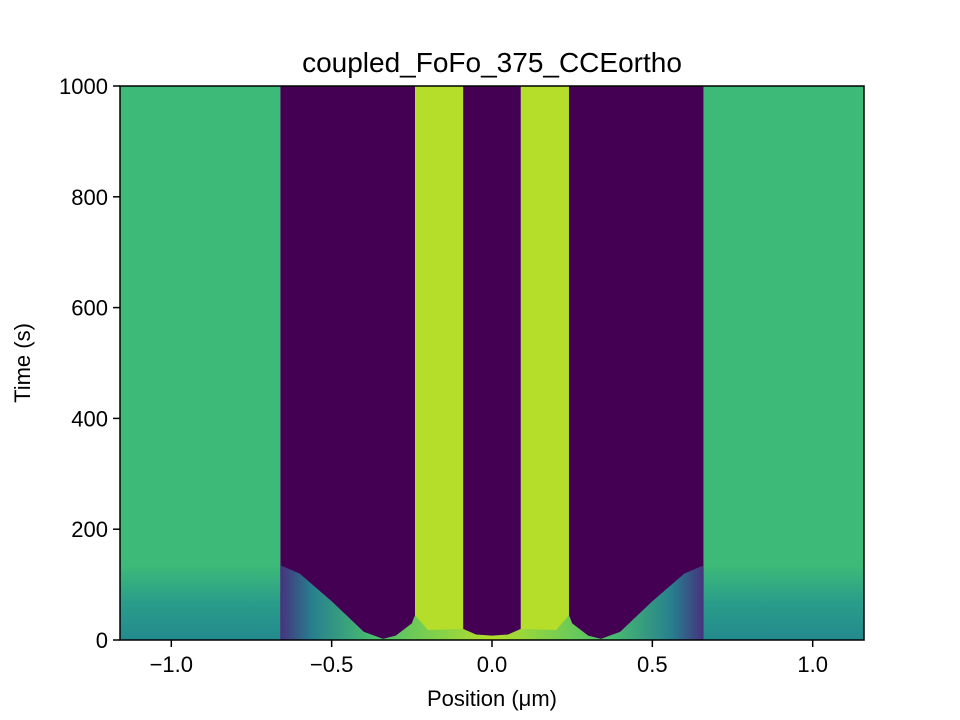  I want to click on x-tick-label: 1.0, so click(812, 664).